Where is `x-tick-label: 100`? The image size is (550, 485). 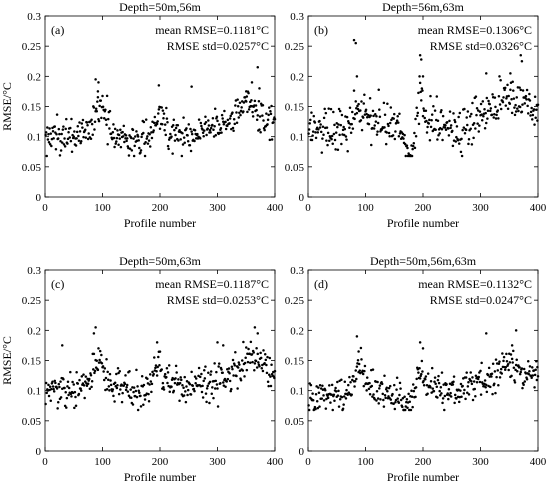 x-tick-label: 100 is located at coordinates (365, 208).